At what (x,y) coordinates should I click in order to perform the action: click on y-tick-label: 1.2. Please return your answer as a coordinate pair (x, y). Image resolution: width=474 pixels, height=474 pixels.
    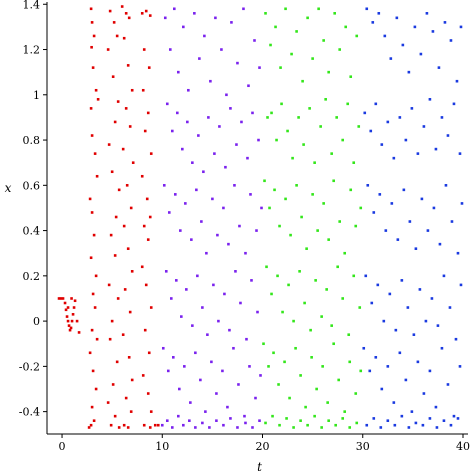
    Looking at the image, I should click on (32, 50).